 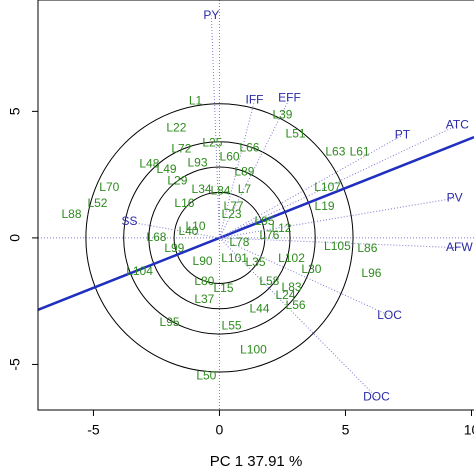 What do you see at coordinates (15, 111) in the screenshot?
I see `y-tick-label: 5` at bounding box center [15, 111].